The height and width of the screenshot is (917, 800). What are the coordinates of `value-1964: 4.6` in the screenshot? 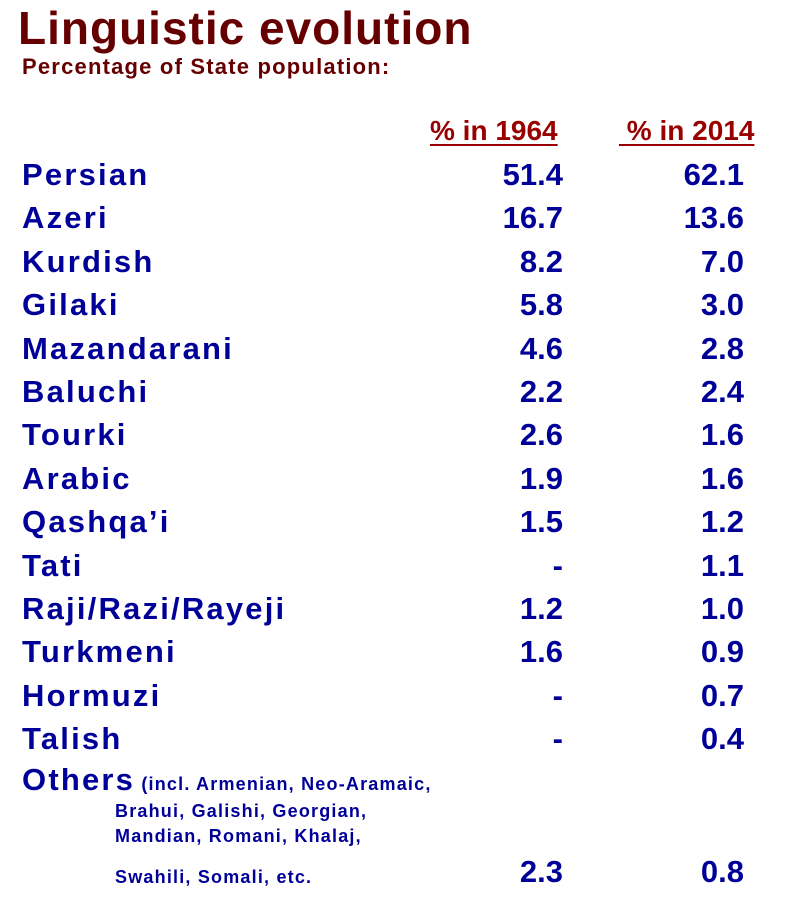 It's located at (541, 348).